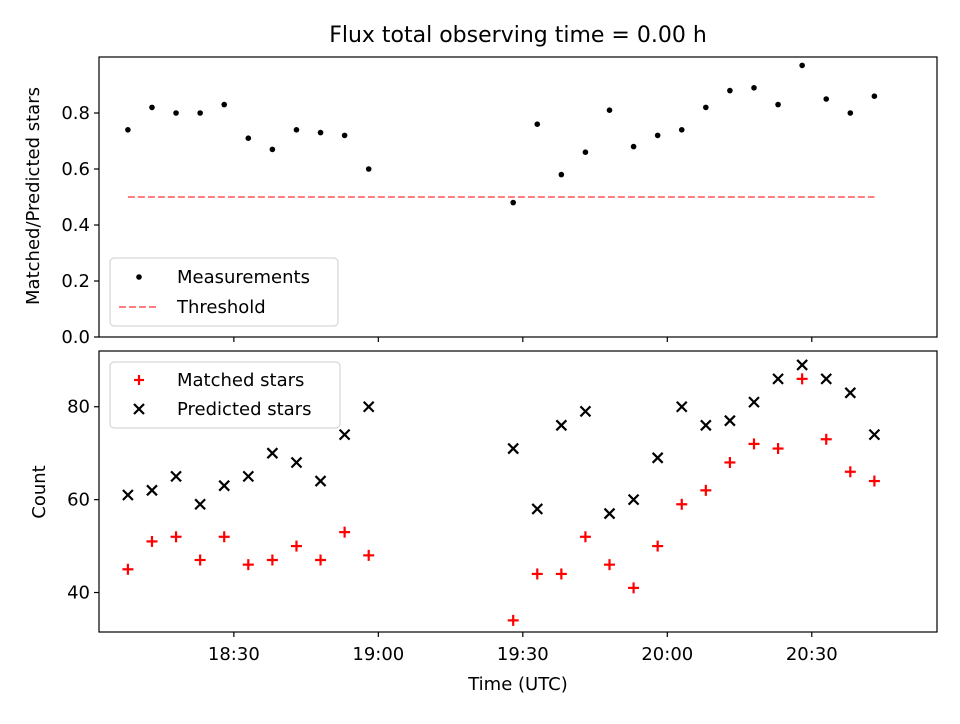 The width and height of the screenshot is (960, 724). Describe the element at coordinates (243, 277) in the screenshot. I see `legend-label-measurements: Measurements` at that location.